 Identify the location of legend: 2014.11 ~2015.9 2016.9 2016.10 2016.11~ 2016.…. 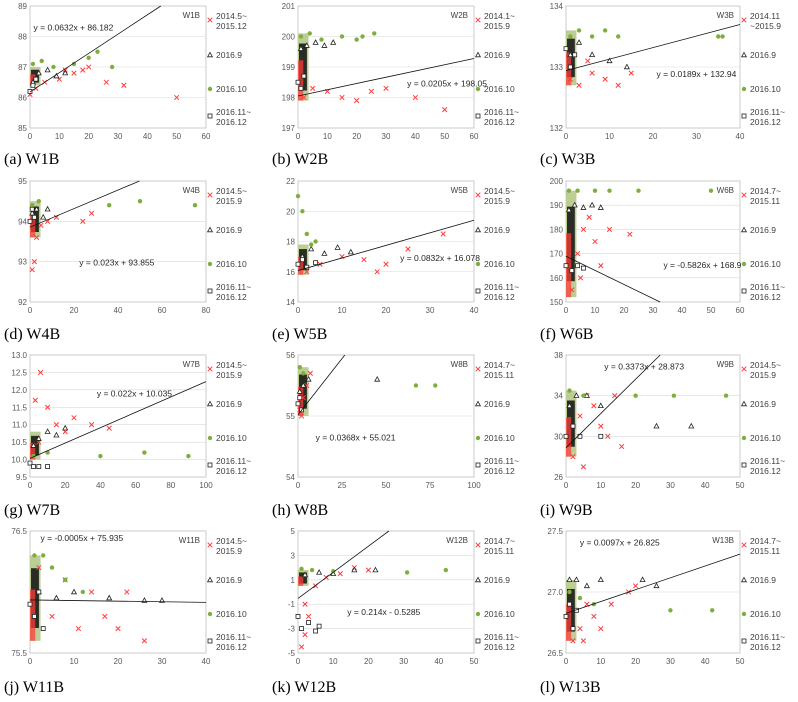
(762, 69).